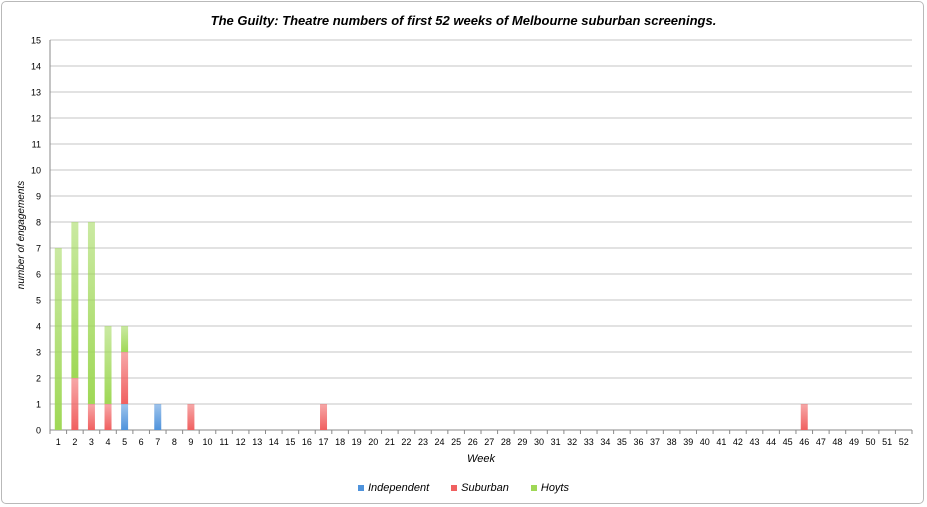 This screenshot has width=927, height=507. Describe the element at coordinates (38, 431) in the screenshot. I see `y-tick-label: 0` at that location.